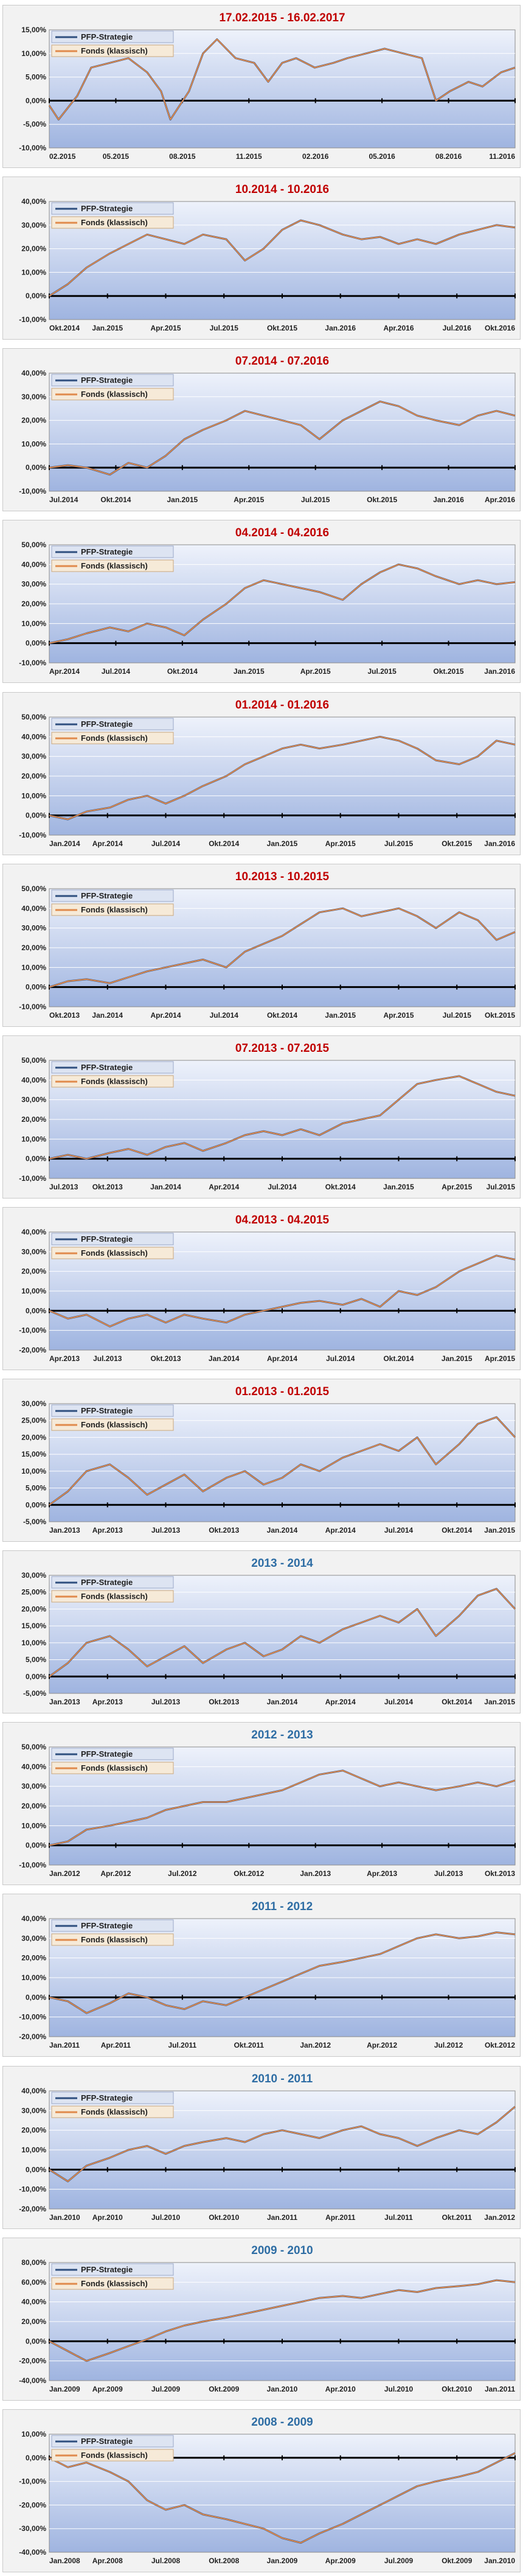 The height and width of the screenshot is (2576, 523). I want to click on x-tick-label: Okt.2014, so click(224, 843).